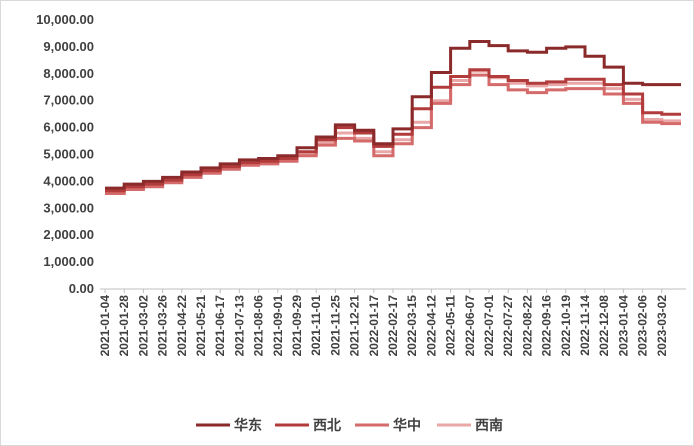 The width and height of the screenshot is (694, 446). I want to click on x-tick-label: 2022-05-11, so click(451, 325).